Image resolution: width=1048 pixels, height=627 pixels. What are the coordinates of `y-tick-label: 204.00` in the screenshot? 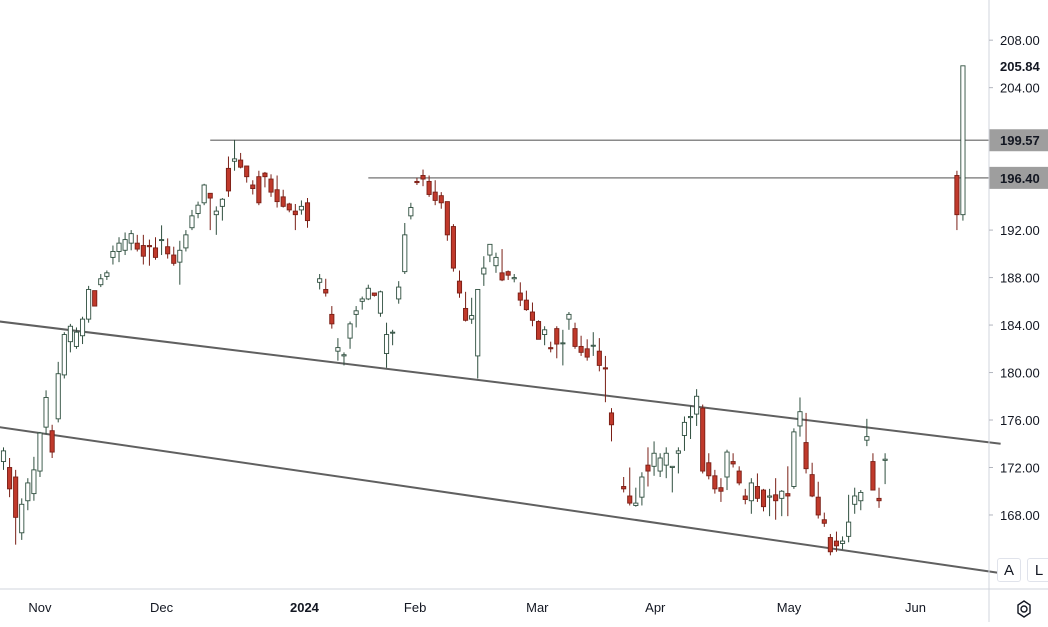 It's located at (1020, 88).